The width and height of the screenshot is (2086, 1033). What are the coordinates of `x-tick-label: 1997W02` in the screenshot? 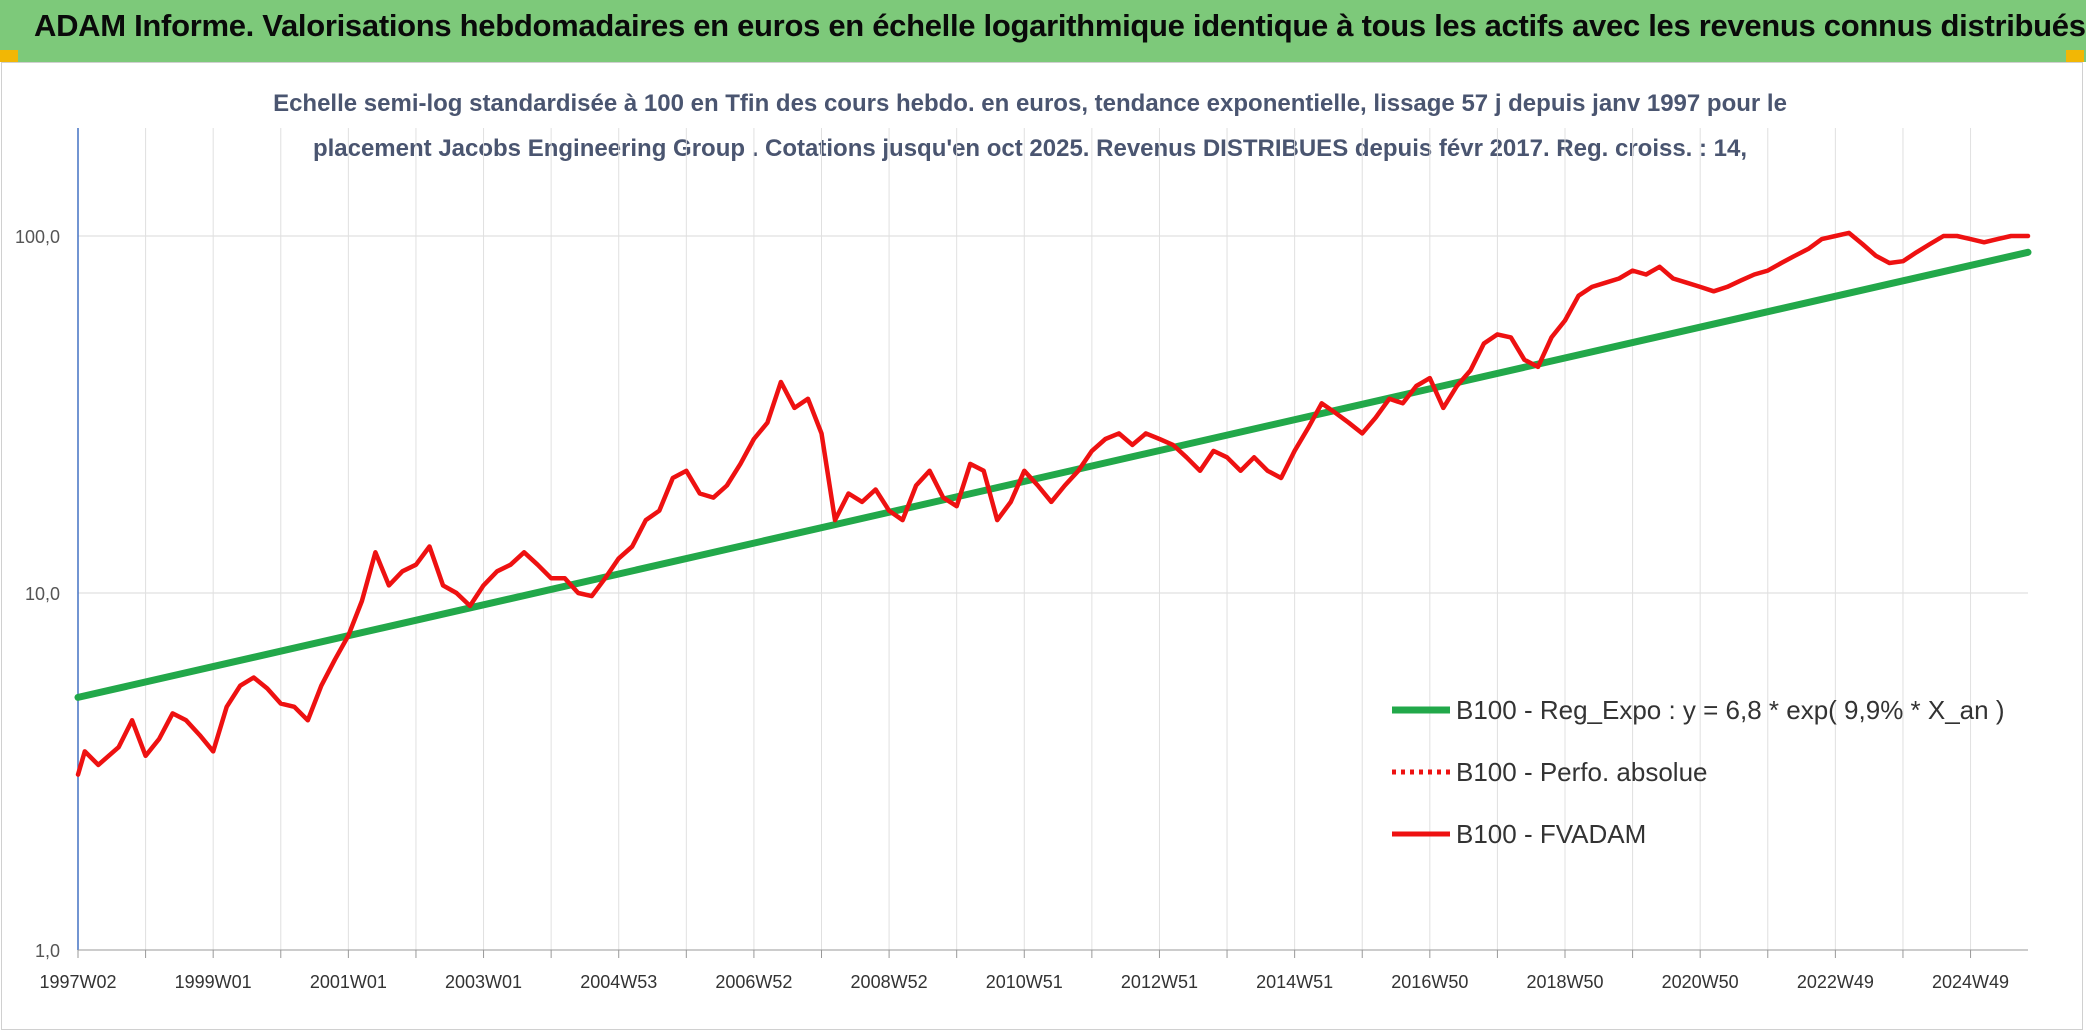 It's located at (77, 982).